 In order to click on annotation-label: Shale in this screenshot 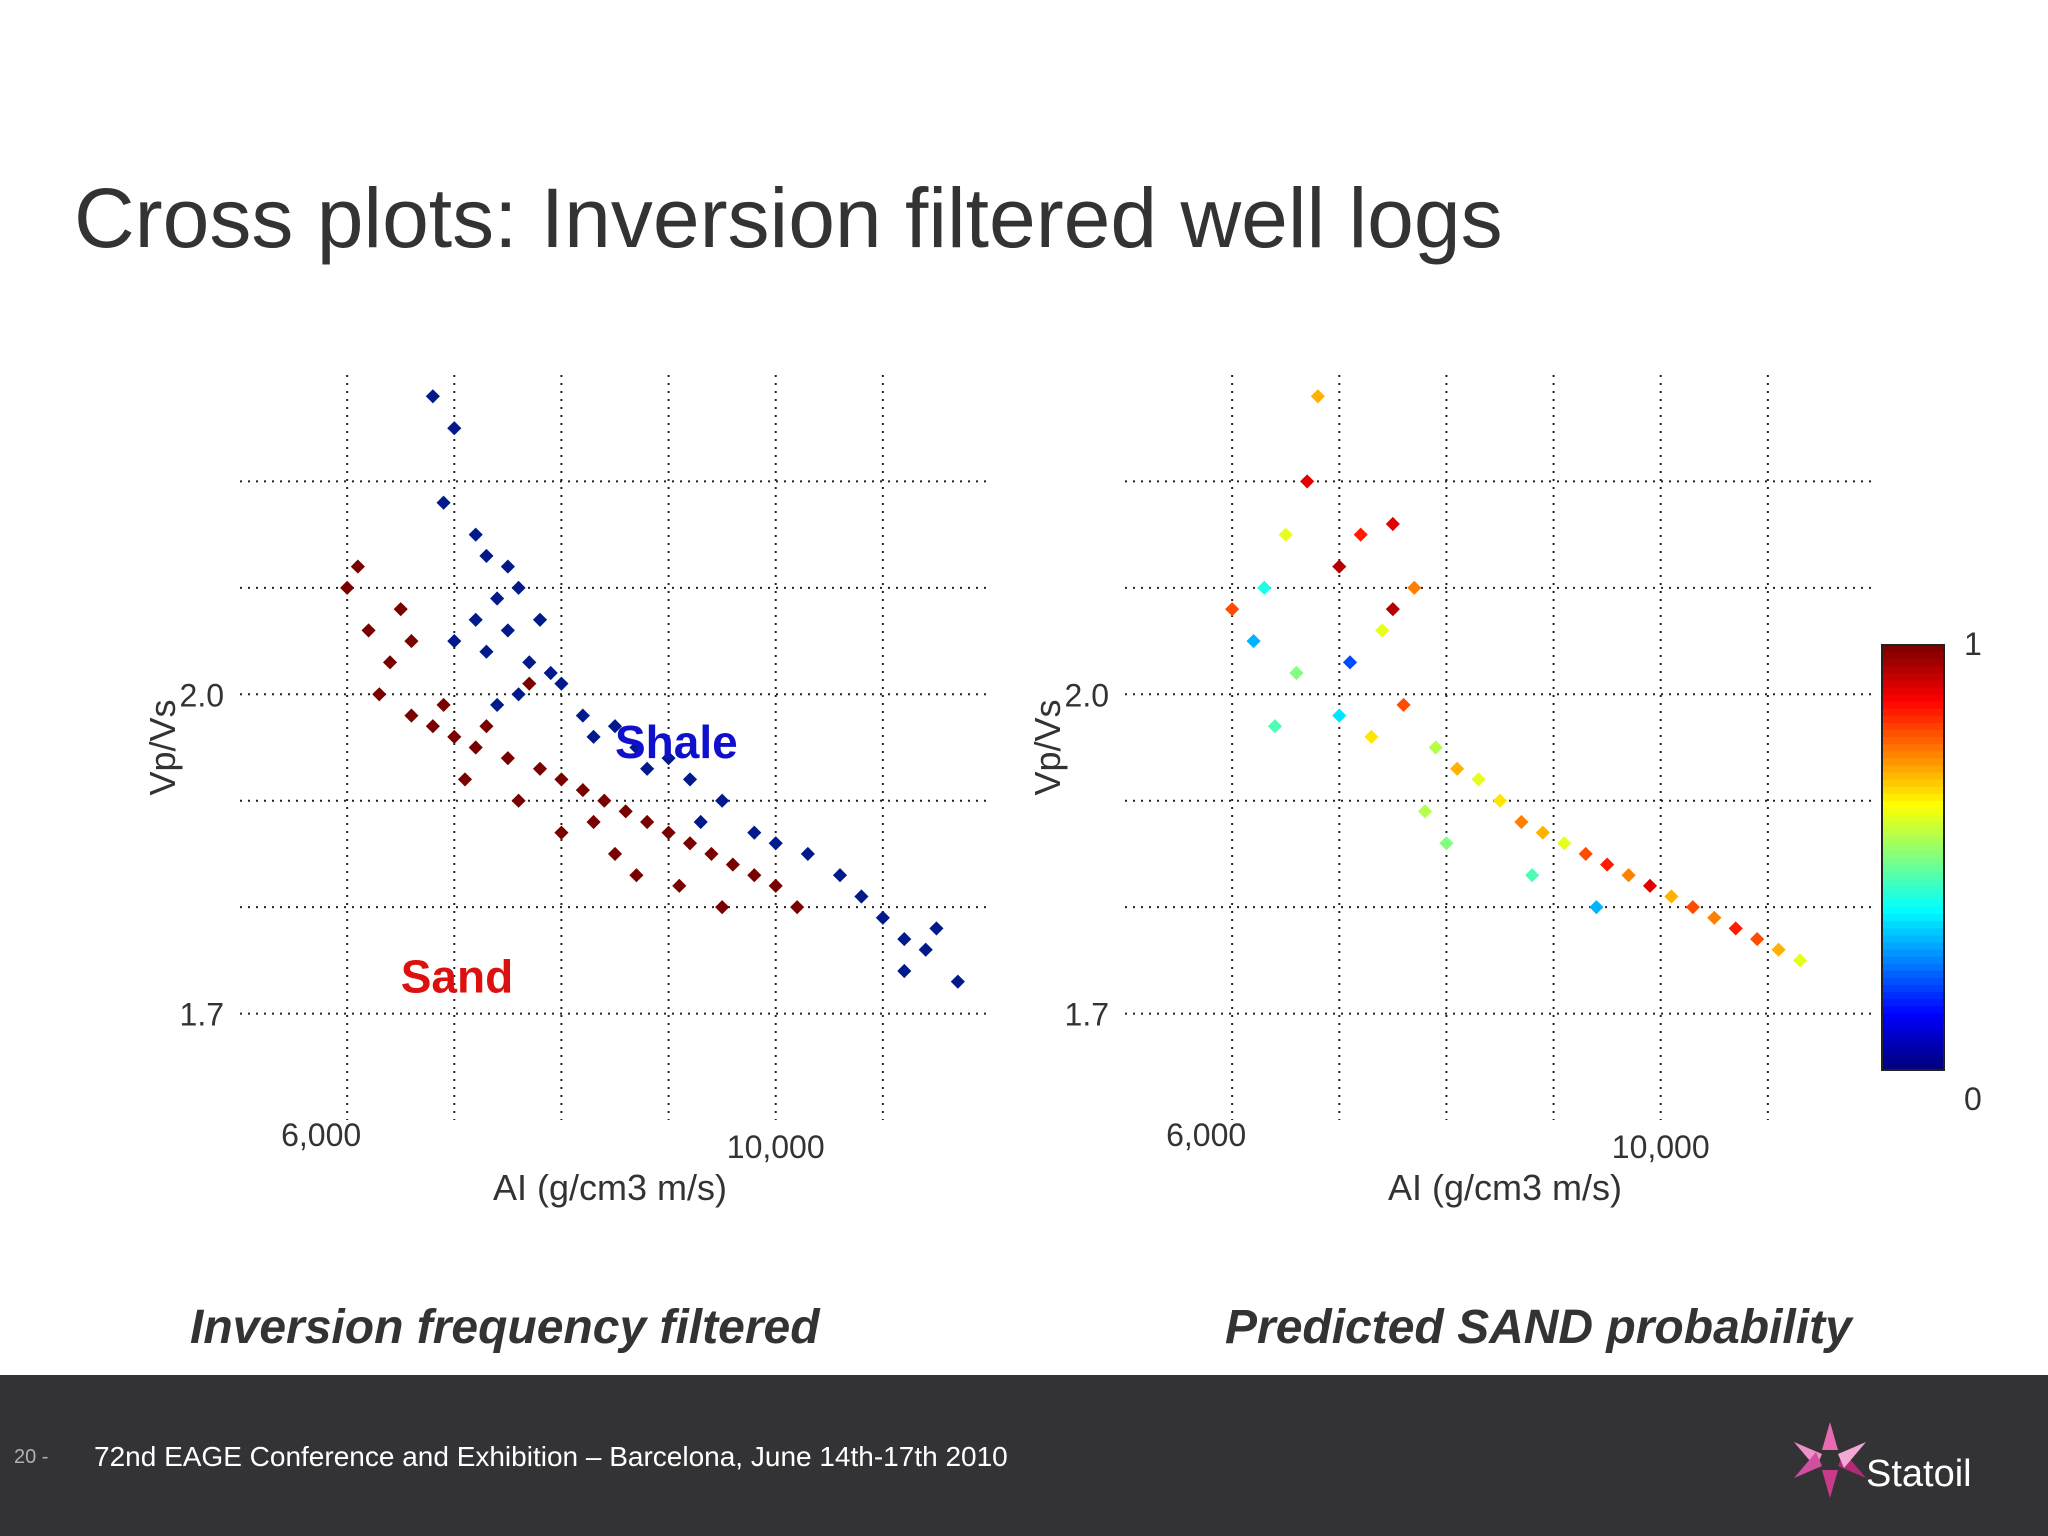, I will do `click(676, 742)`.